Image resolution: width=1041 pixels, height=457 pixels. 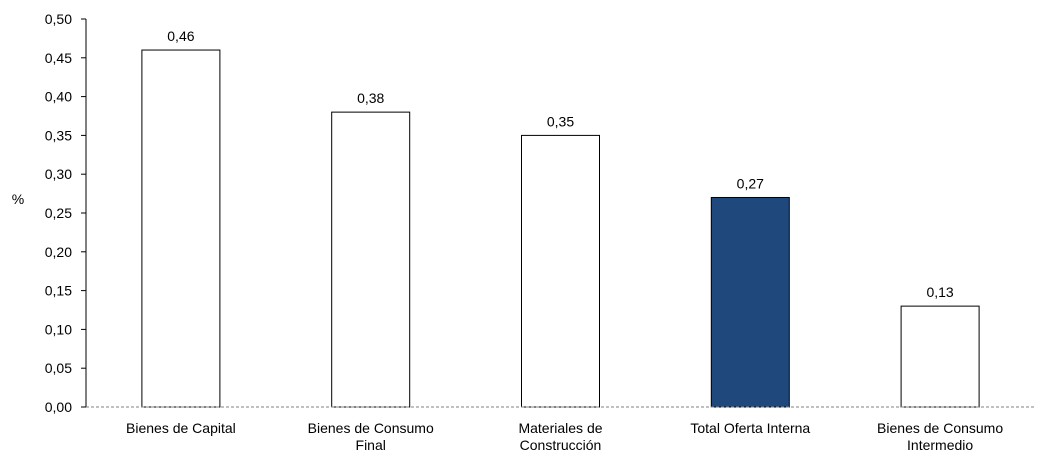 I want to click on y-tick-label: 0,25, so click(x=58, y=213).